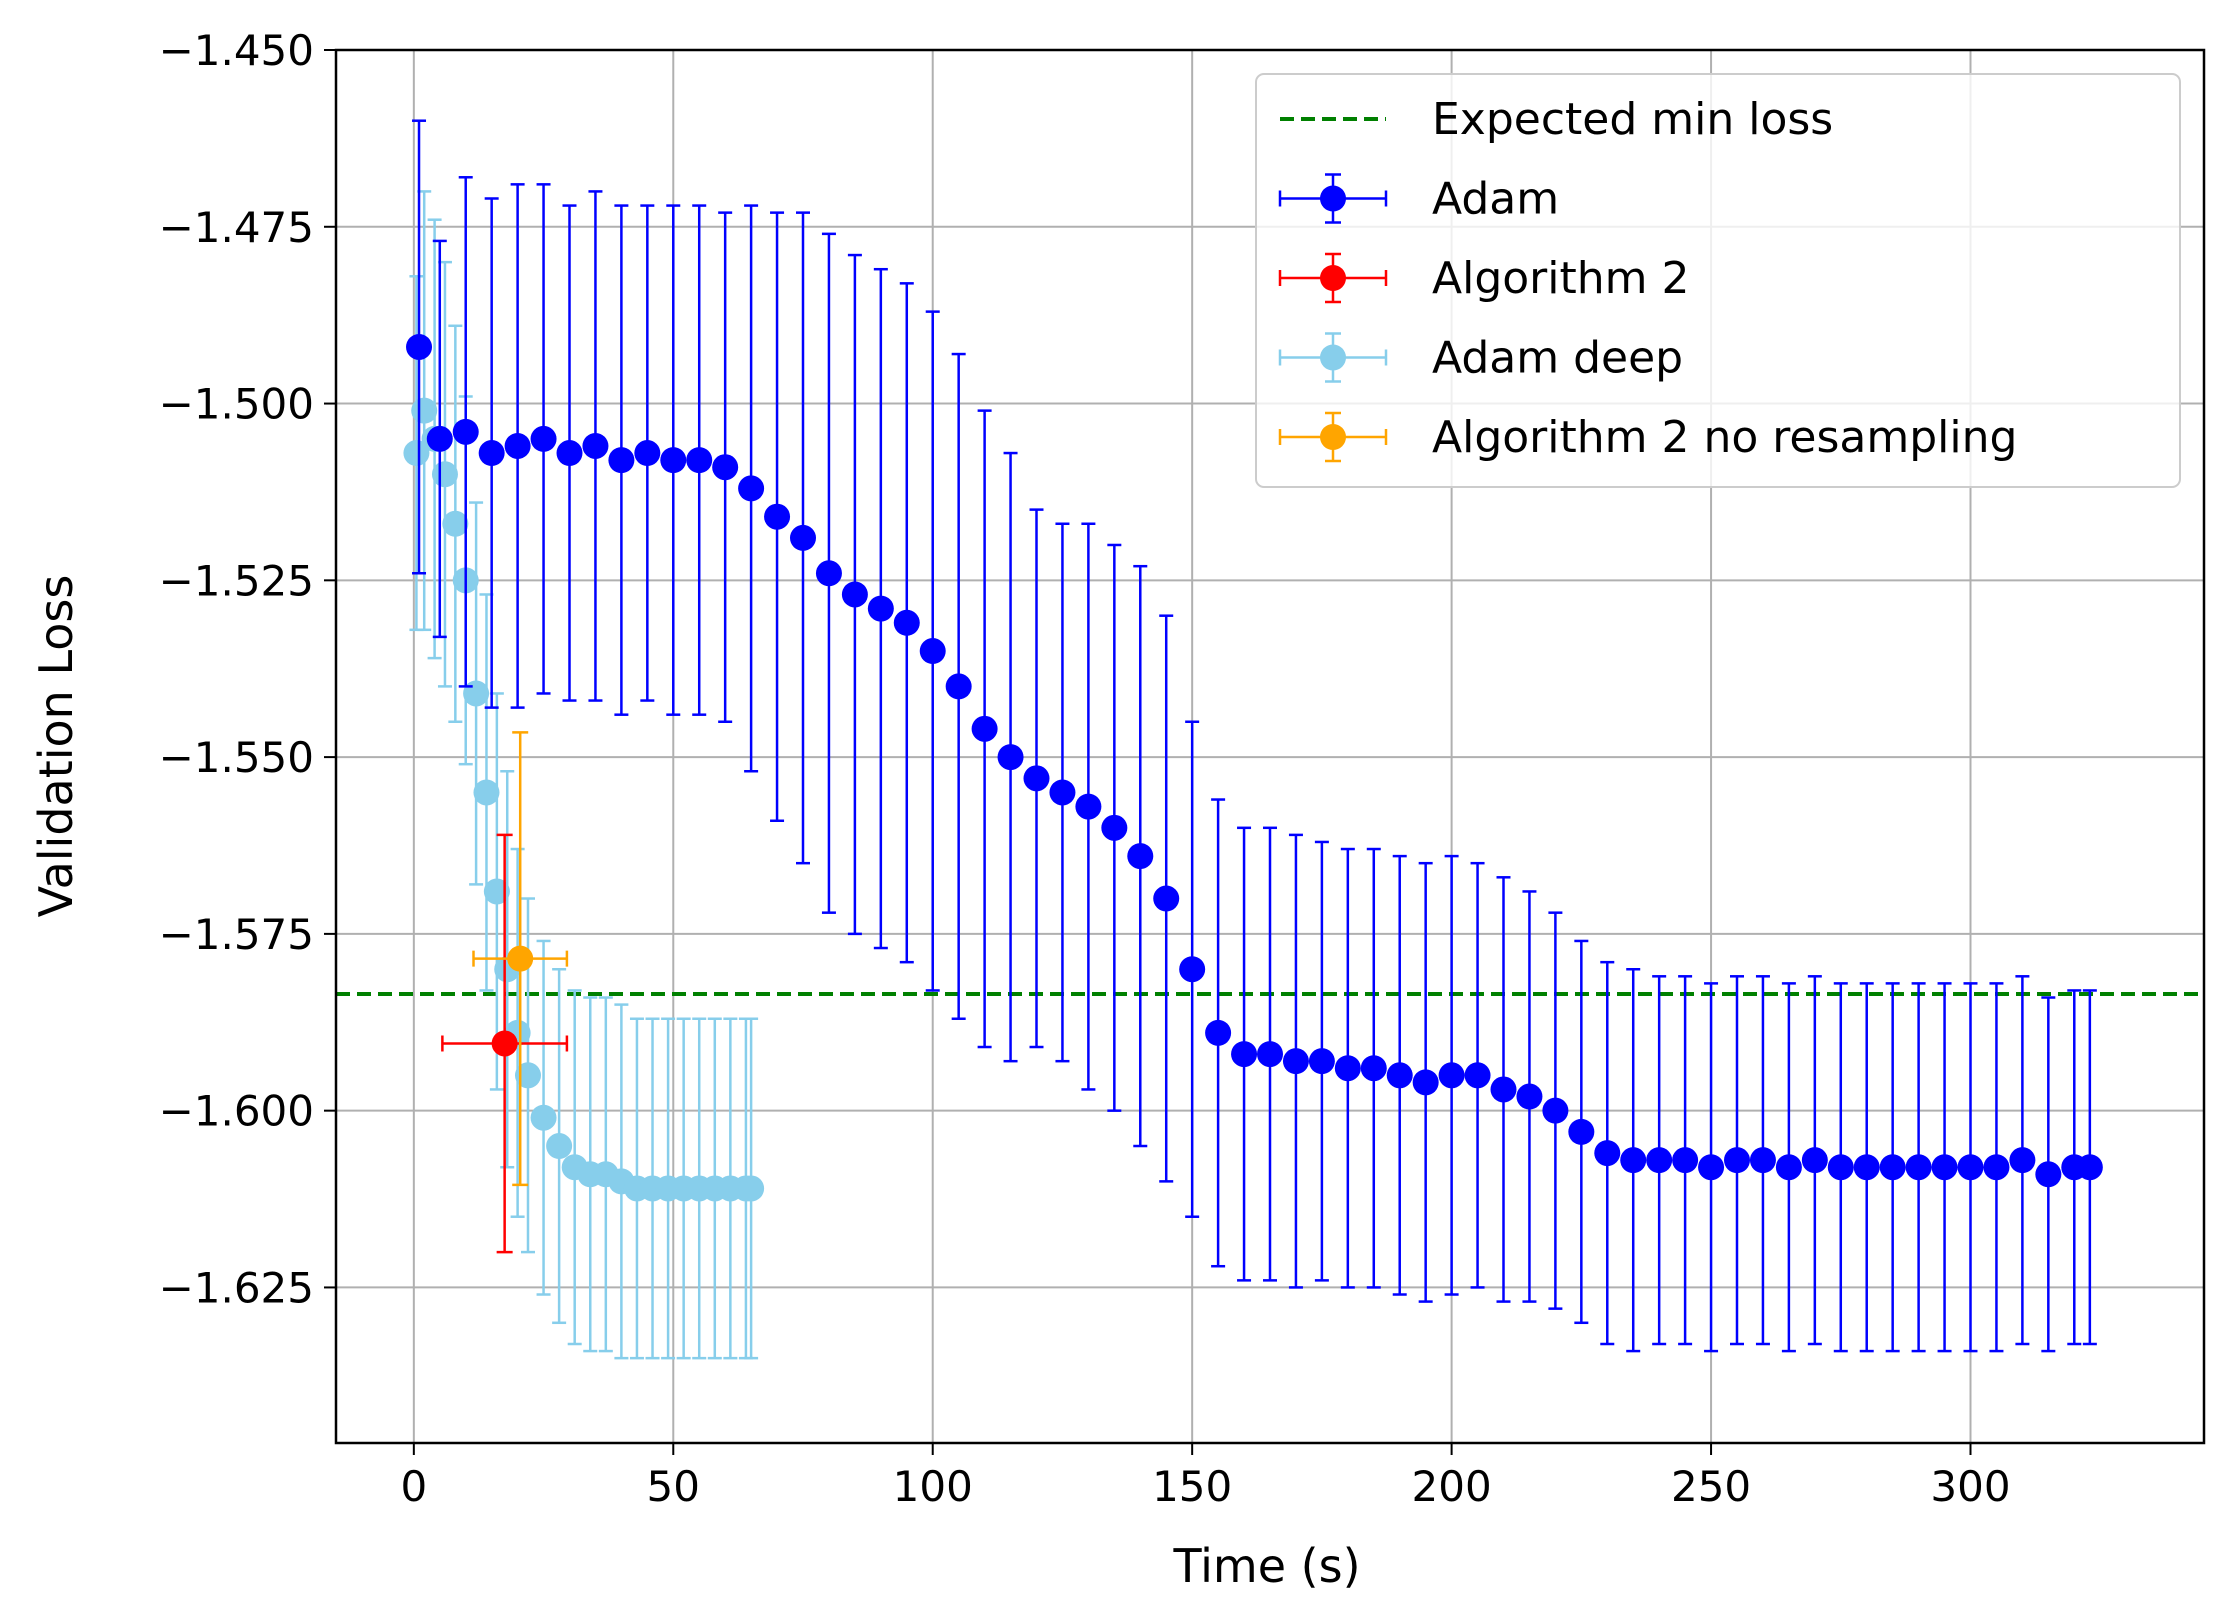  Describe the element at coordinates (1970, 1486) in the screenshot. I see `x-tick-label: 300` at that location.